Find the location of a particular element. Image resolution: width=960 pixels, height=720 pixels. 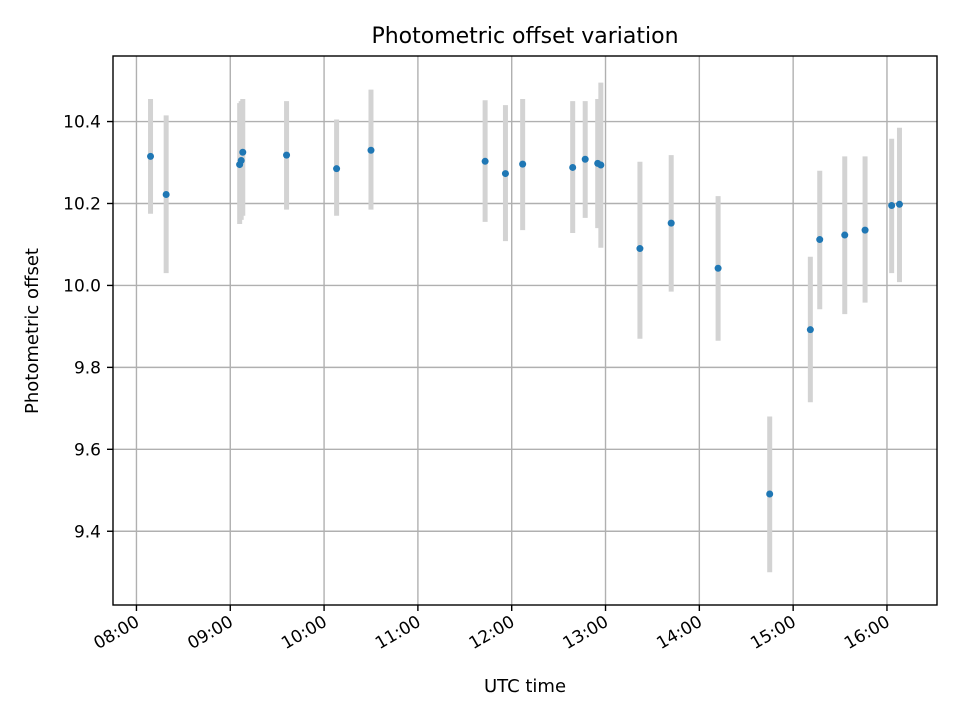

x-tick-label: 15:00 is located at coordinates (773, 633).